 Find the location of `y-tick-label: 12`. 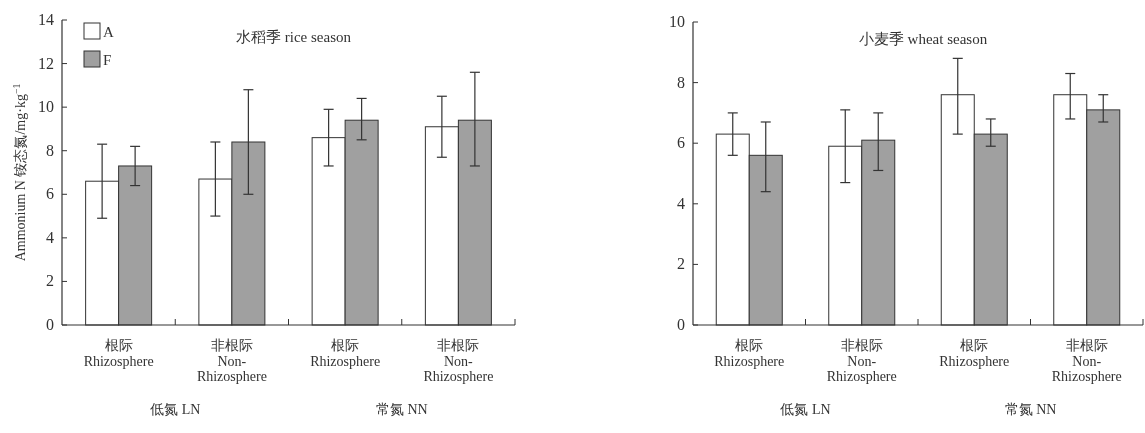

y-tick-label: 12 is located at coordinates (46, 63).